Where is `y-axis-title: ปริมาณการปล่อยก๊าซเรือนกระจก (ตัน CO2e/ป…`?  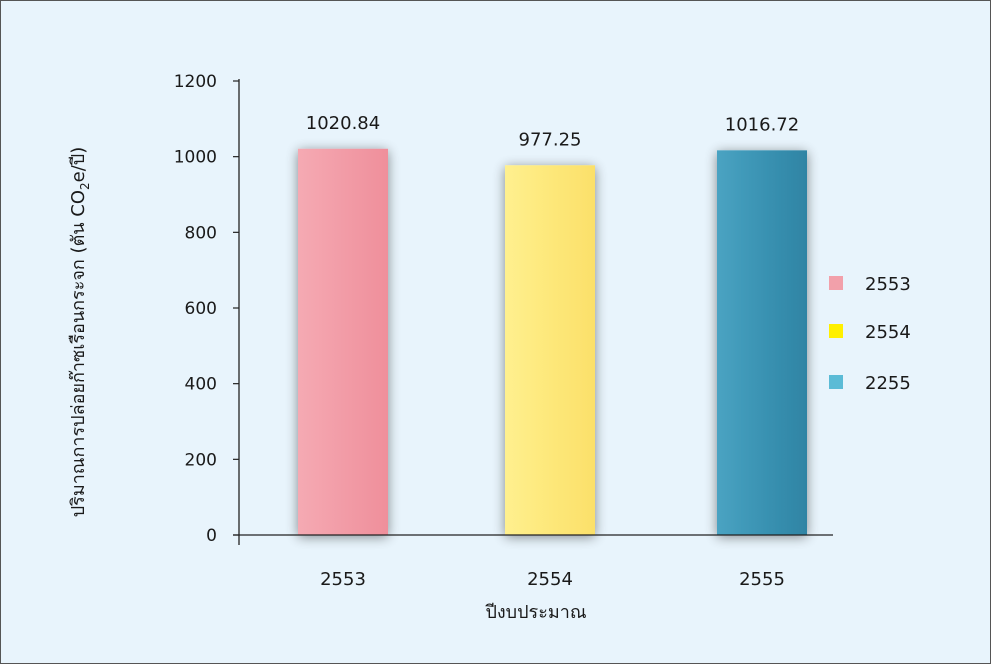
y-axis-title: ปริมาณการปล่อยก๊าซเรือนกระจก (ตัน CO2e/ป… is located at coordinates (80, 332).